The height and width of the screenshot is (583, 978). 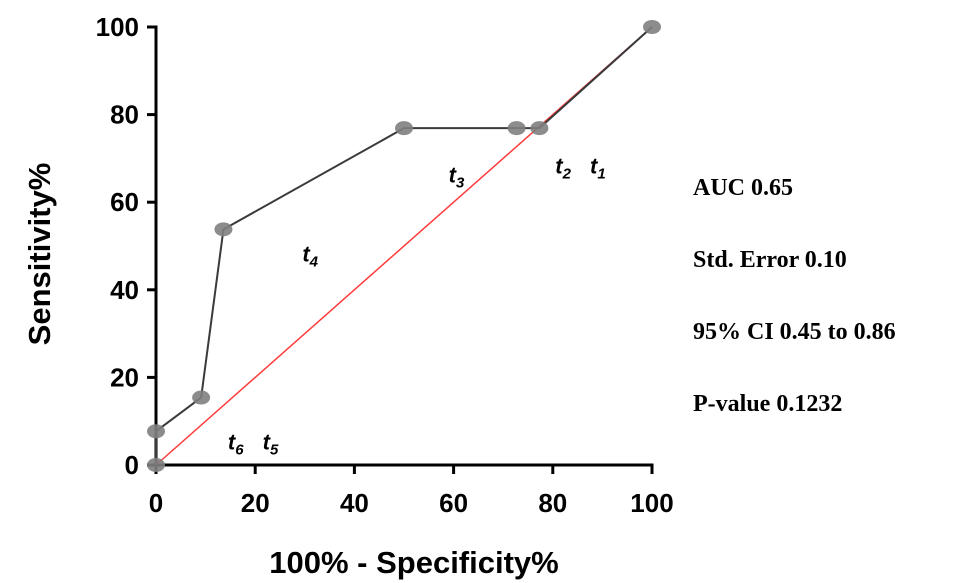 What do you see at coordinates (117, 27) in the screenshot?
I see `y-tick-label: 100` at bounding box center [117, 27].